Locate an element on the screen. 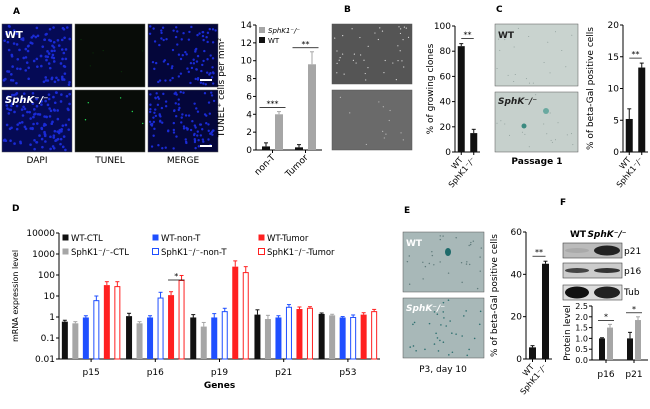 The width and height of the screenshot is (650, 409). legend-item: WT-non-T is located at coordinates (176, 239).